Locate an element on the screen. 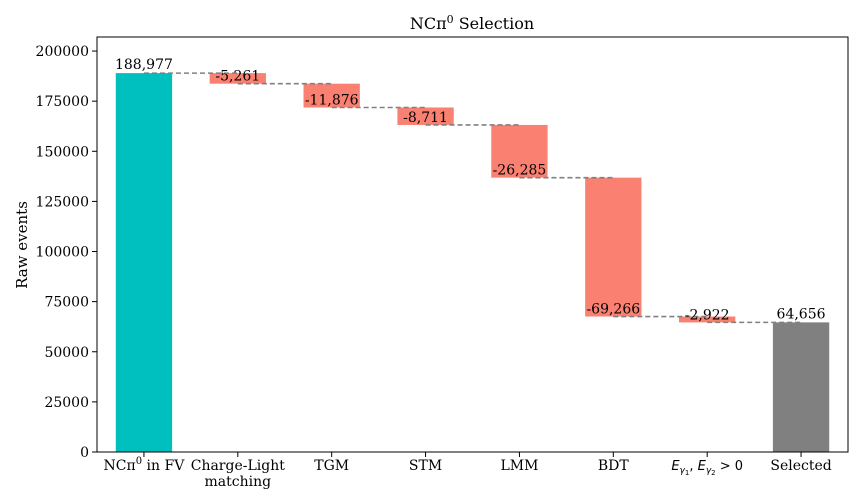  x-tick-label-2: TGM is located at coordinates (331, 466).